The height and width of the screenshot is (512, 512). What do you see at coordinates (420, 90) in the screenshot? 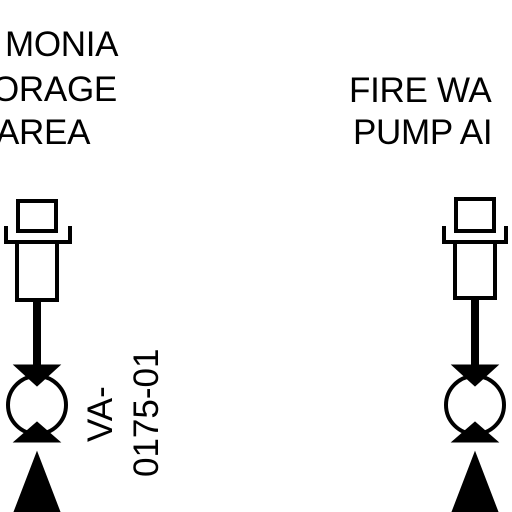
I see `right-label-line-1: FIRE WA` at bounding box center [420, 90].